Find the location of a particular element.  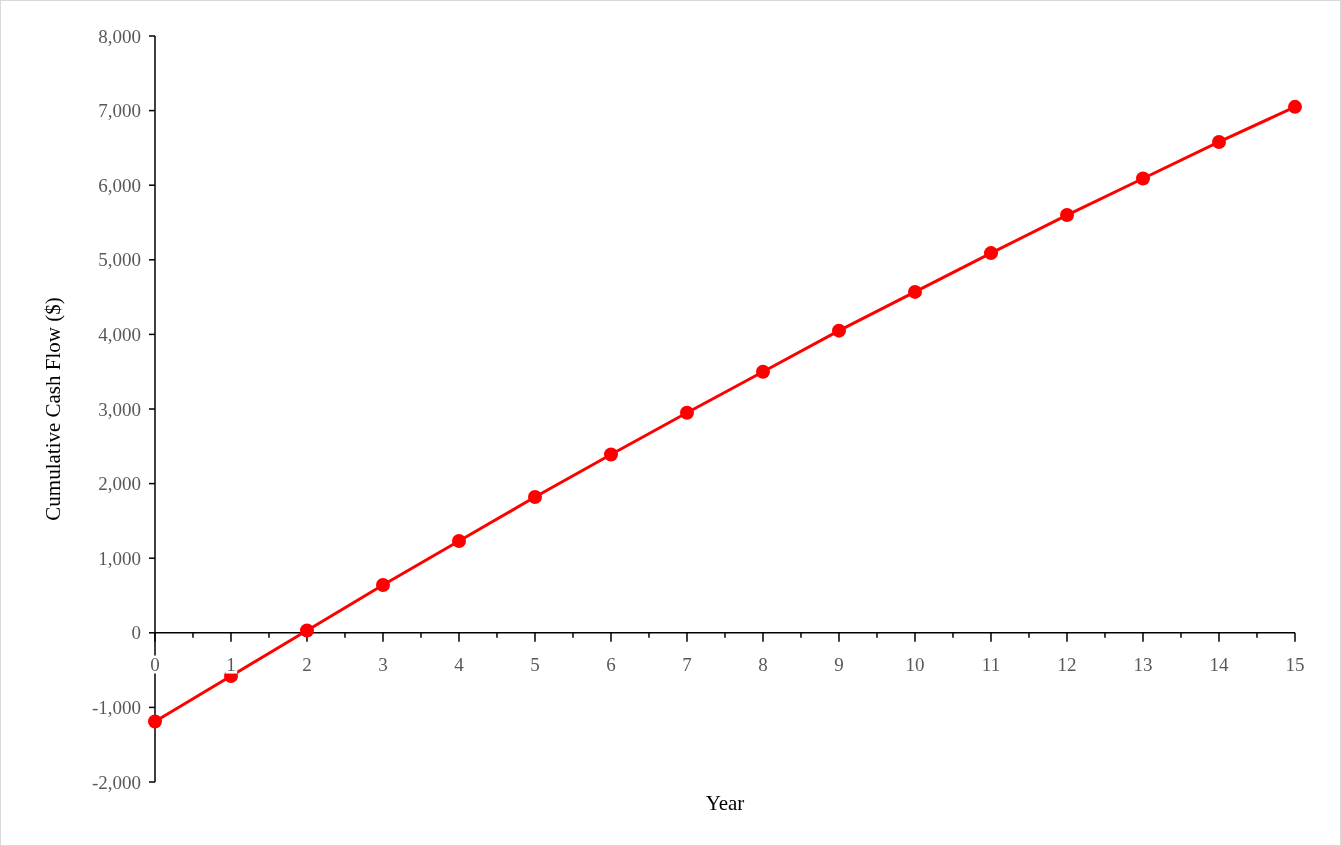

y-tick-label: 8,000 is located at coordinates (119, 36).